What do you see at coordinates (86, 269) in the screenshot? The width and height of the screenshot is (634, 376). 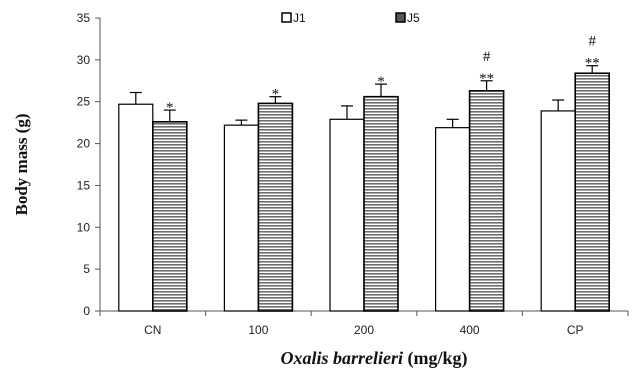 I see `y-tick-label: 5` at bounding box center [86, 269].